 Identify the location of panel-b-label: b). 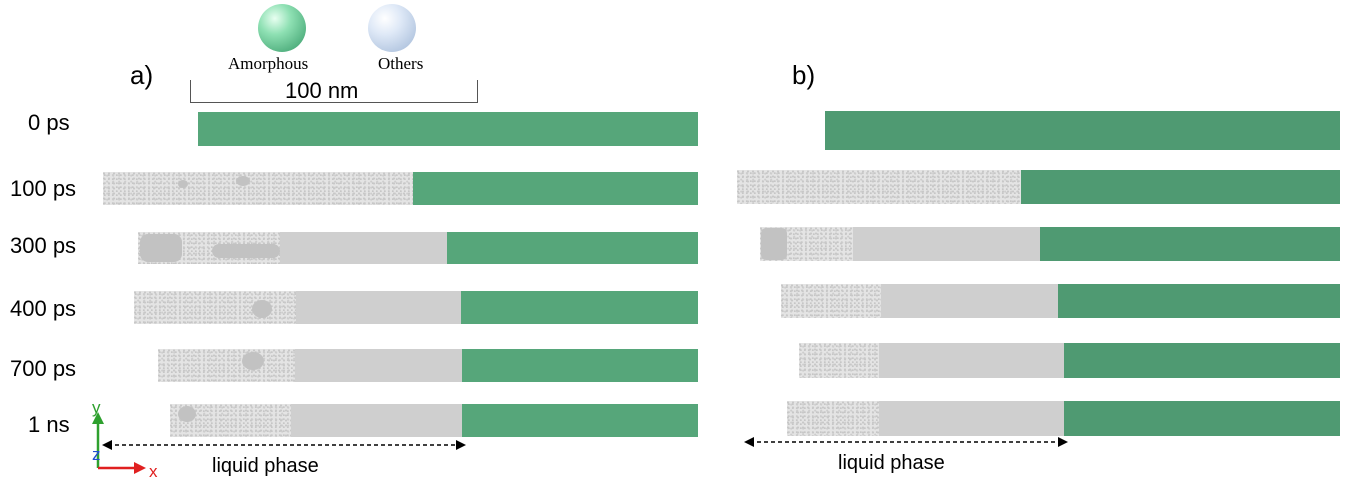
(804, 75).